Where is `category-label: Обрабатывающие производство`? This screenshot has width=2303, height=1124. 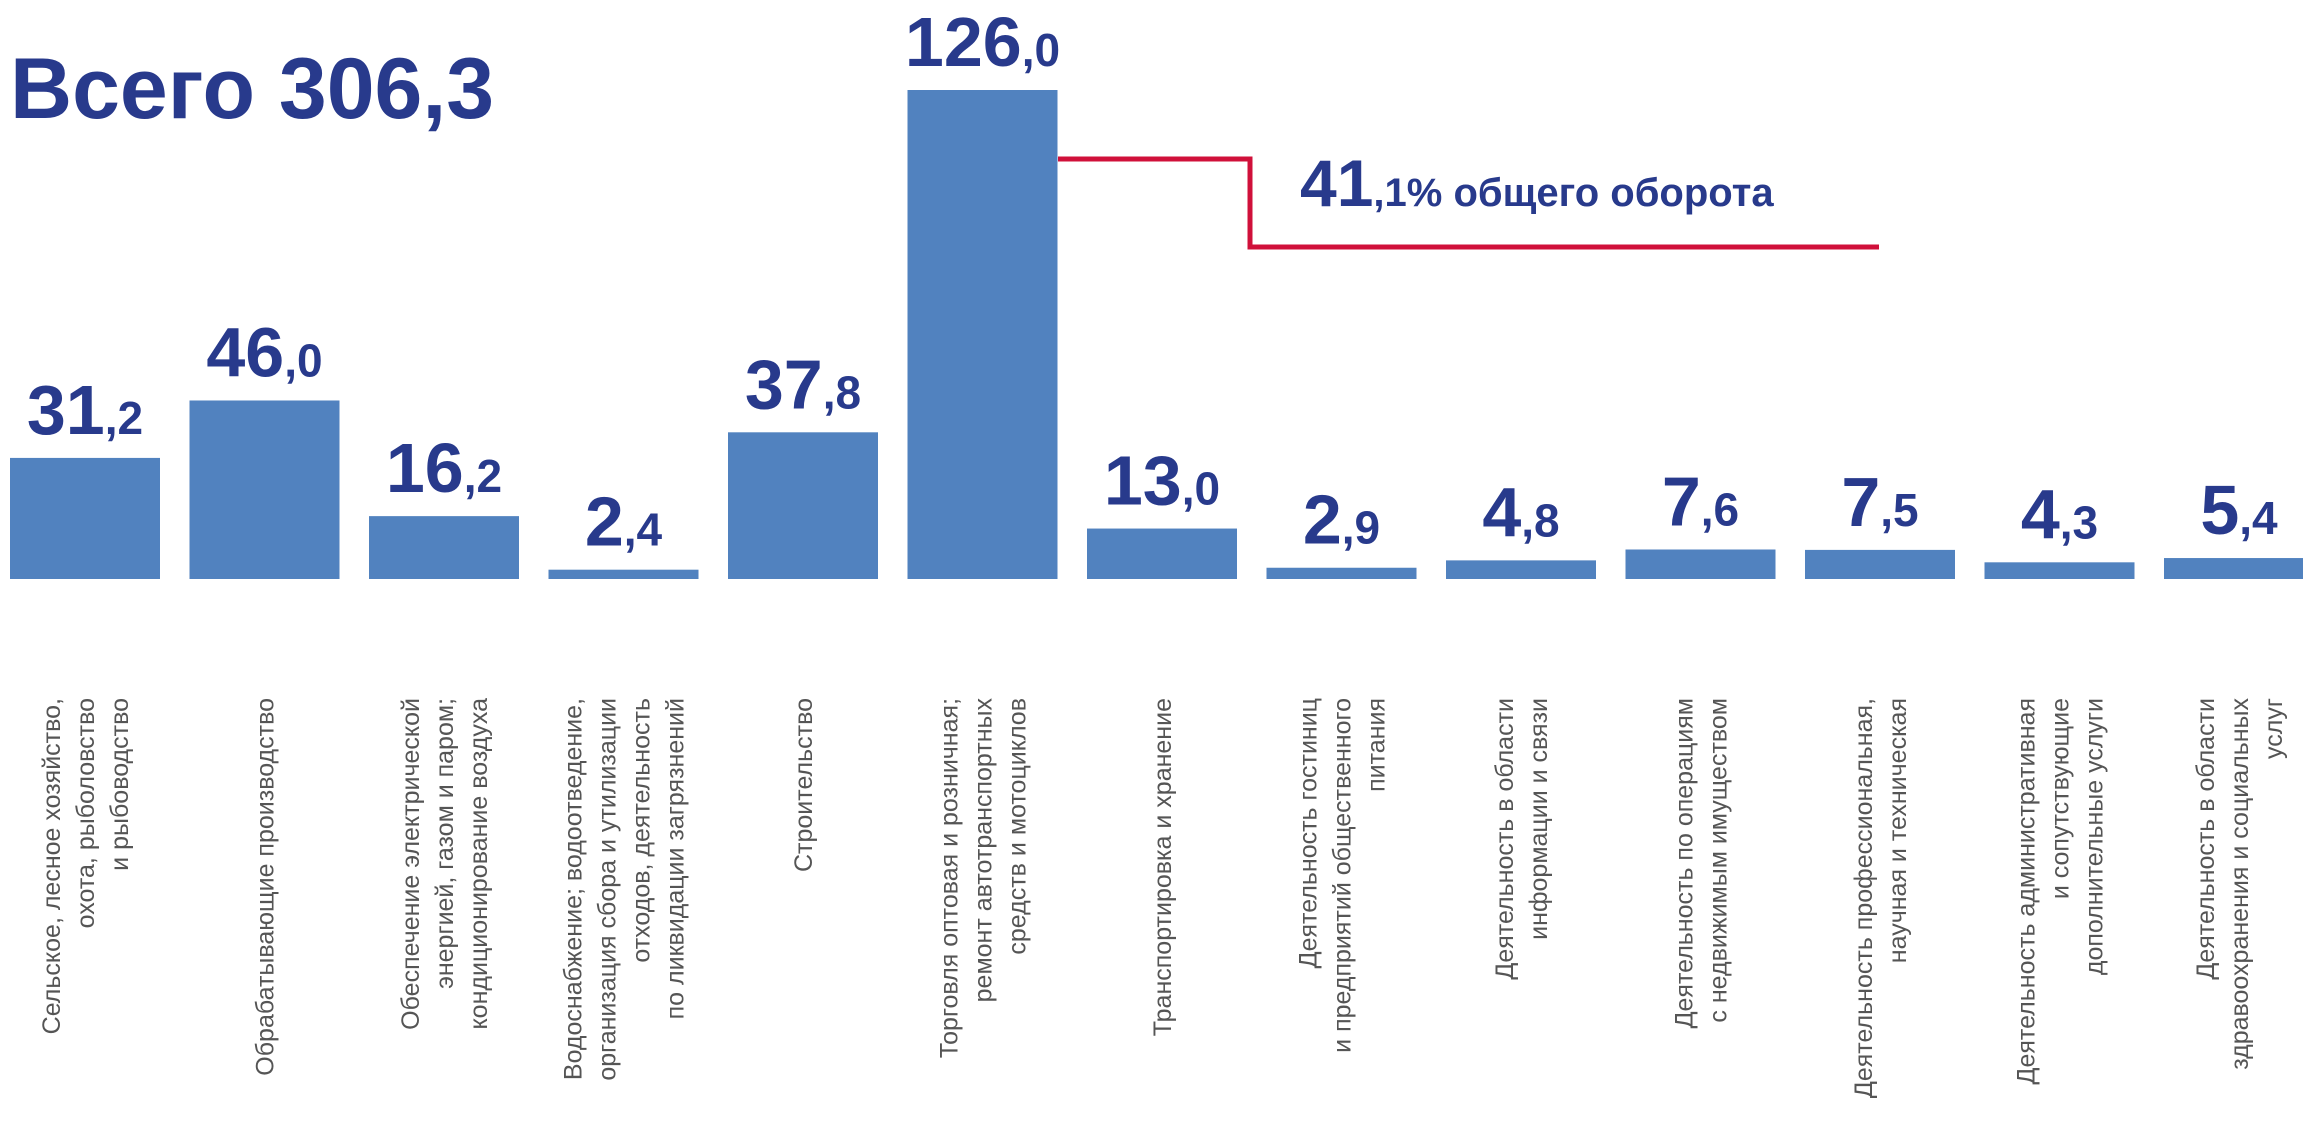
category-label: Обрабатывающие производство is located at coordinates (266, 887).